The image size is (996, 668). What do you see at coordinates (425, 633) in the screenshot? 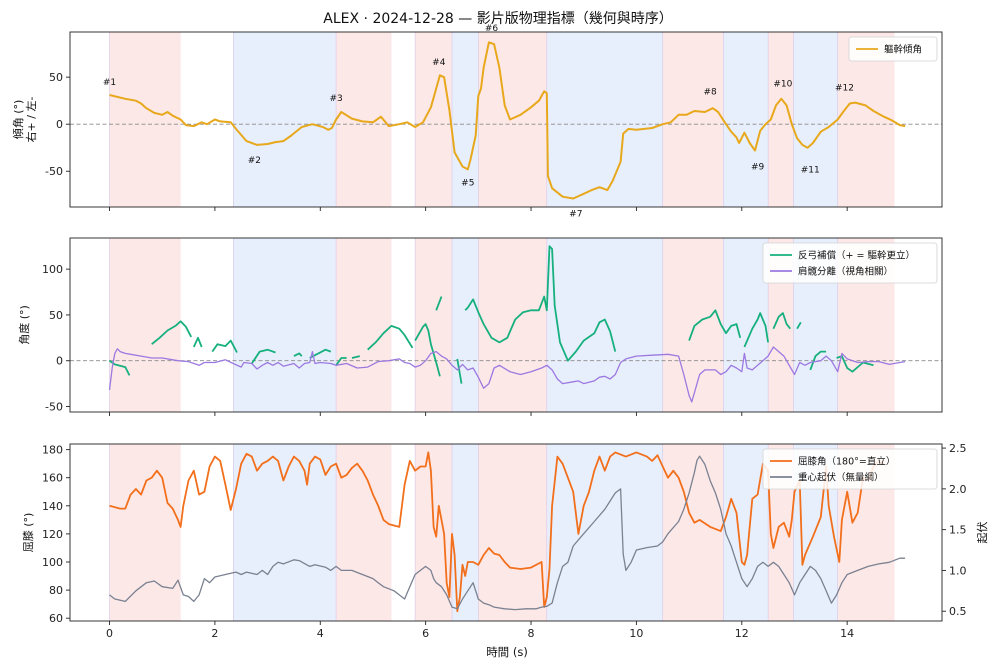
I see `x-tick-label: 6` at bounding box center [425, 633].